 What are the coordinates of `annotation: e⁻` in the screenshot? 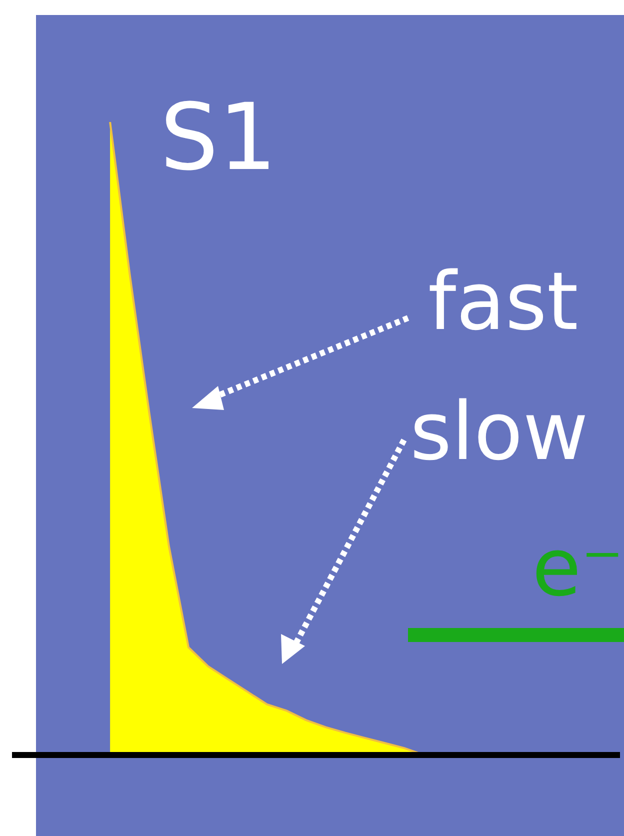 It's located at (578, 567).